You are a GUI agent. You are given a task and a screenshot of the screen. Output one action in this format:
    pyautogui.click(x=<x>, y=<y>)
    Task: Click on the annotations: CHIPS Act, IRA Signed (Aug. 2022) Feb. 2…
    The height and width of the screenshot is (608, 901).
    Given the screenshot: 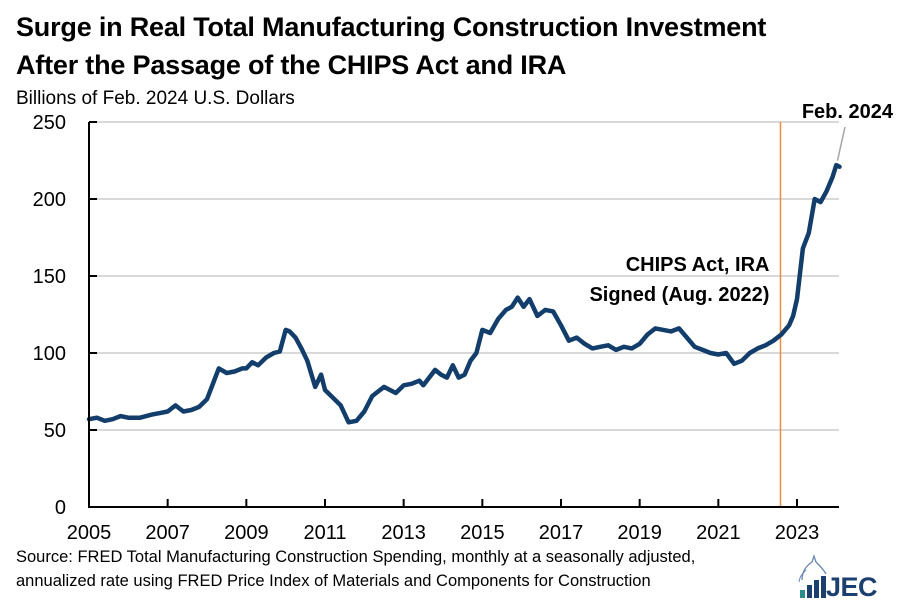 What is the action you would take?
    pyautogui.click(x=741, y=203)
    